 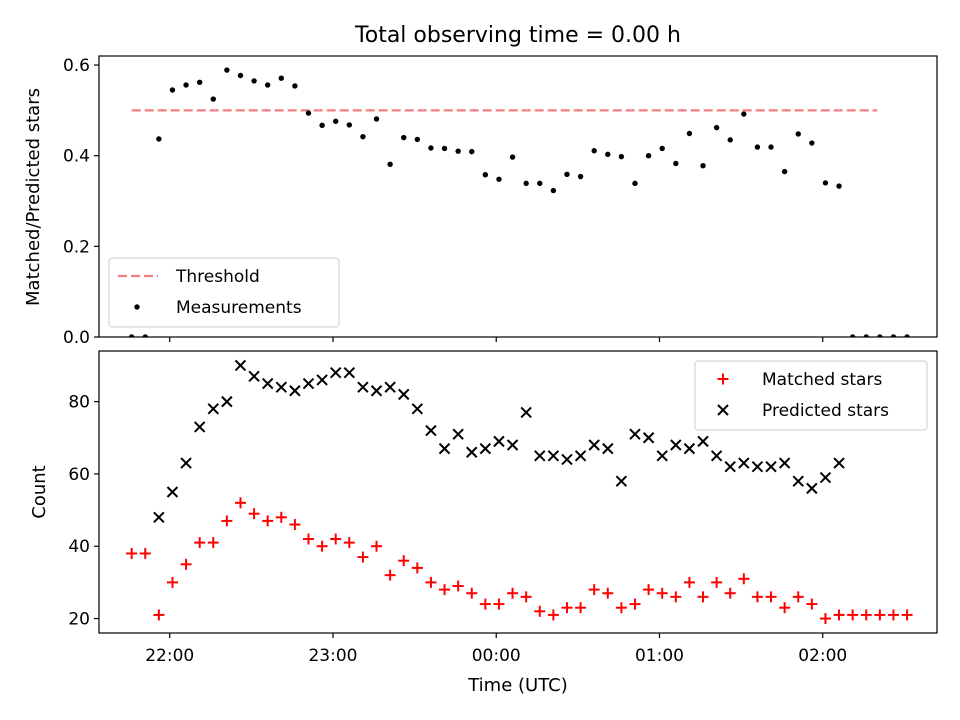 I want to click on y-tick-label: 0.6, so click(x=76, y=66).